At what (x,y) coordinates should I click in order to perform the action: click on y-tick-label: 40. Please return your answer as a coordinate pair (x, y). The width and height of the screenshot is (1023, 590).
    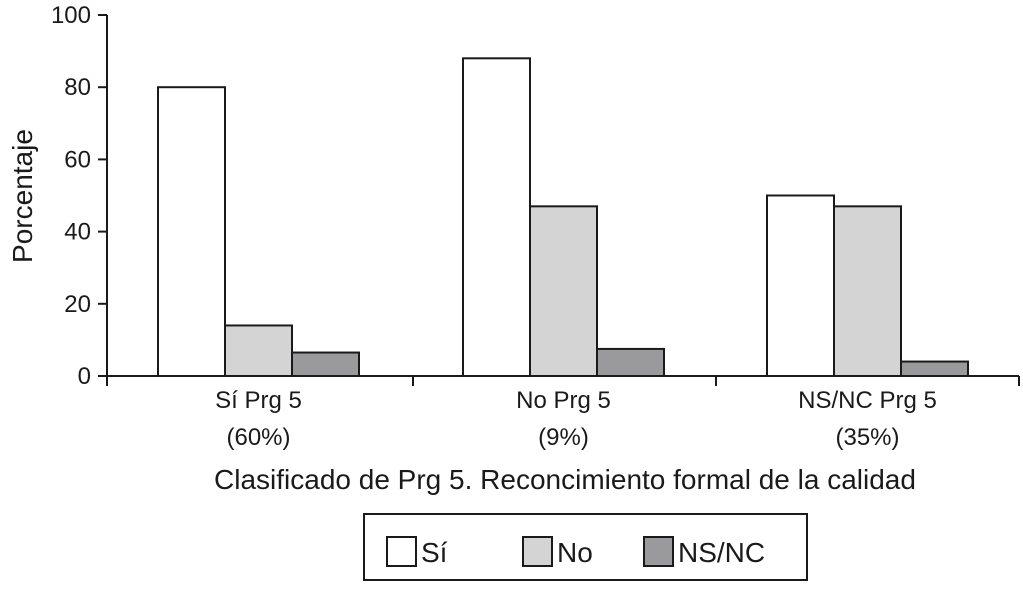
    Looking at the image, I should click on (77, 232).